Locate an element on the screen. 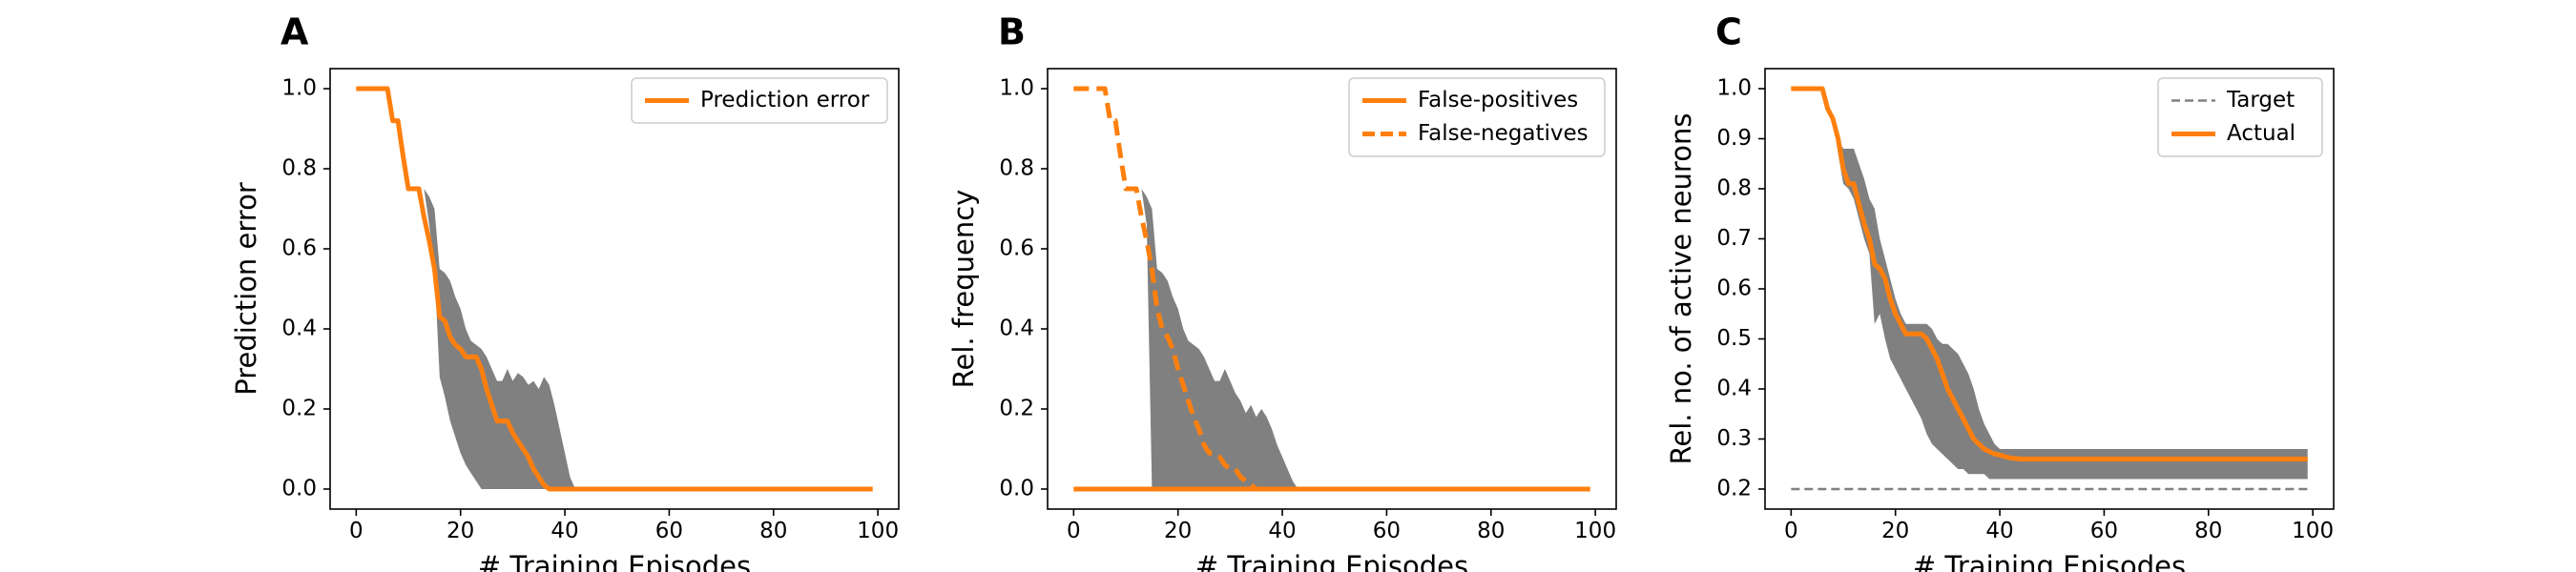  y-tick-label: 0.9 is located at coordinates (1734, 139).